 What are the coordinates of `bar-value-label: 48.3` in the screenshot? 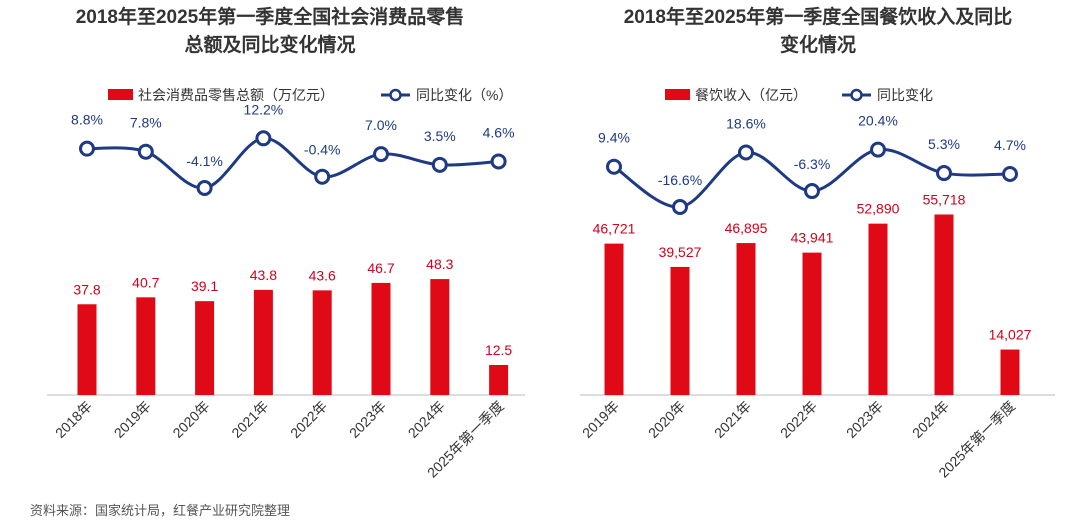 It's located at (439, 264).